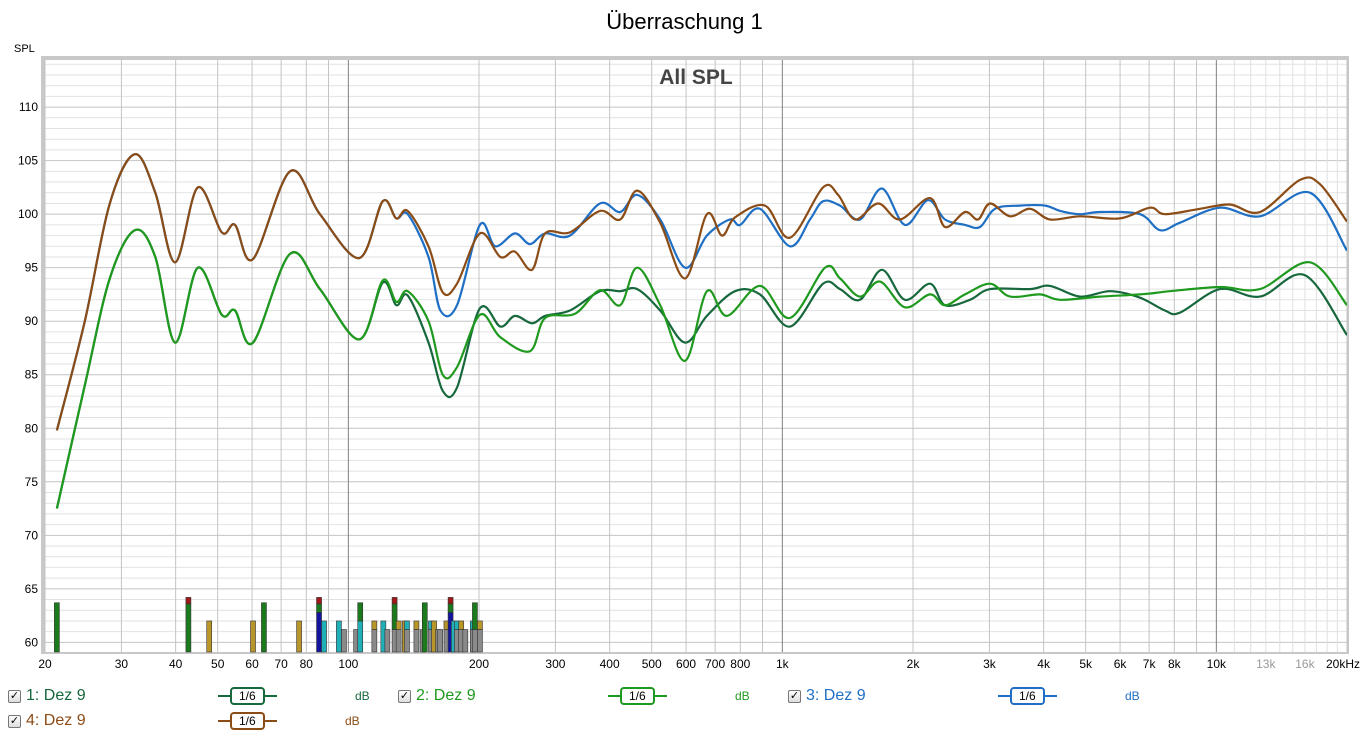 The width and height of the screenshot is (1369, 734). What do you see at coordinates (1343, 664) in the screenshot?
I see `x-tick-label: 20kHz` at bounding box center [1343, 664].